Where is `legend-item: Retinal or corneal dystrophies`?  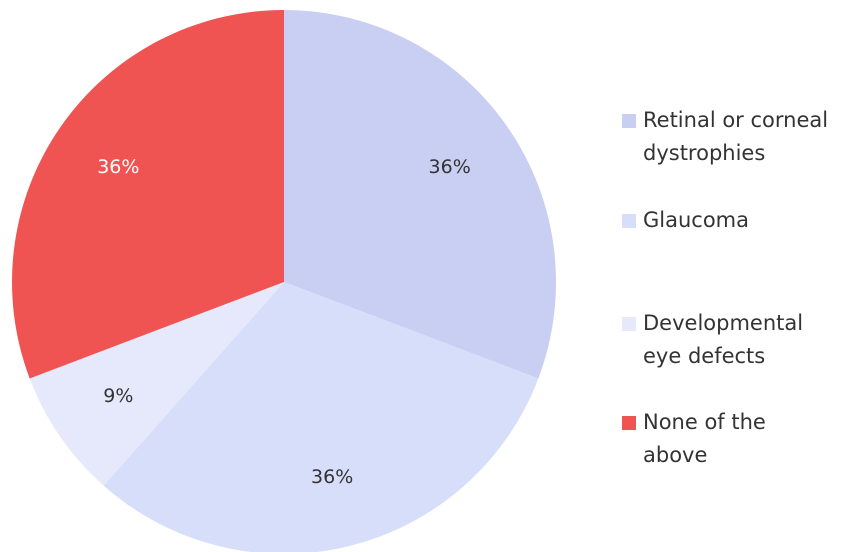
legend-item: Retinal or corneal dystrophies is located at coordinates (742, 137).